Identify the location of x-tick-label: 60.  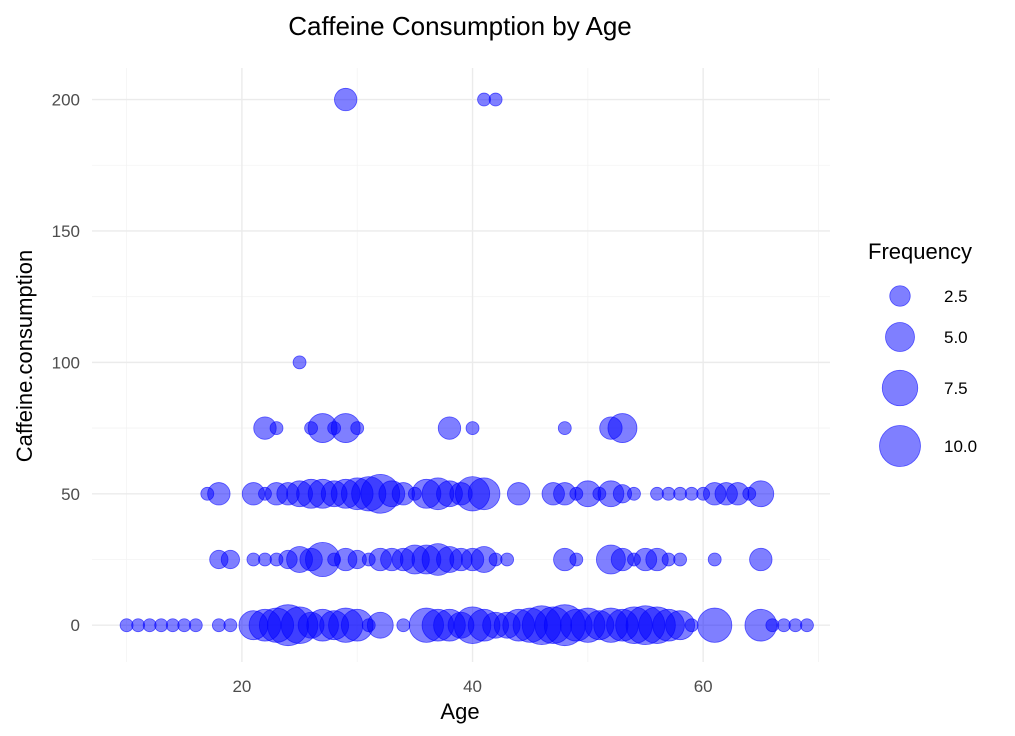
(703, 686).